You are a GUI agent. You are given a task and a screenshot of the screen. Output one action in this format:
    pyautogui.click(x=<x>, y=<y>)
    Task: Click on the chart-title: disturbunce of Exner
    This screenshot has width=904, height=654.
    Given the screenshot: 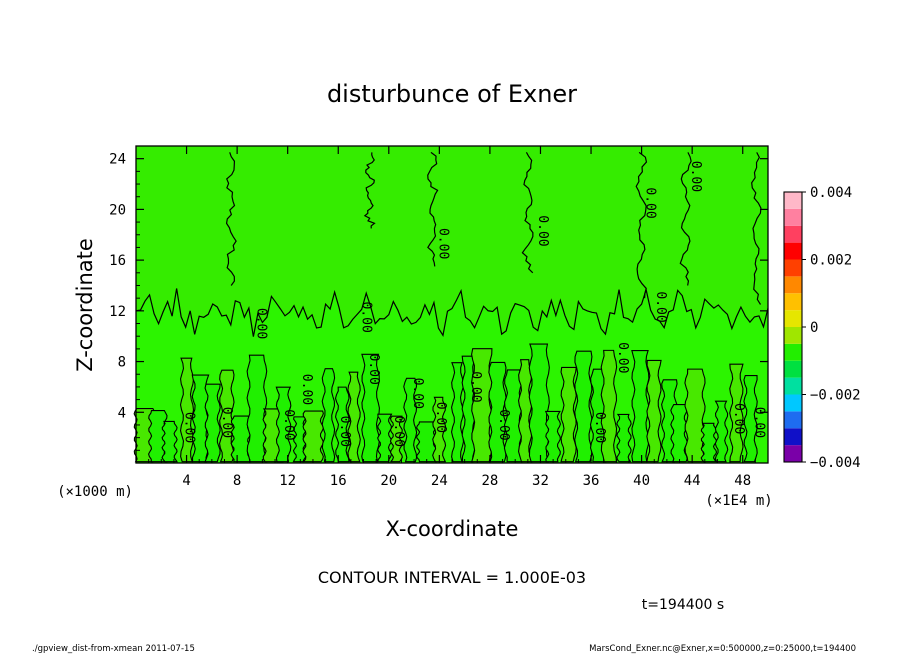 What is the action you would take?
    pyautogui.click(x=452, y=94)
    